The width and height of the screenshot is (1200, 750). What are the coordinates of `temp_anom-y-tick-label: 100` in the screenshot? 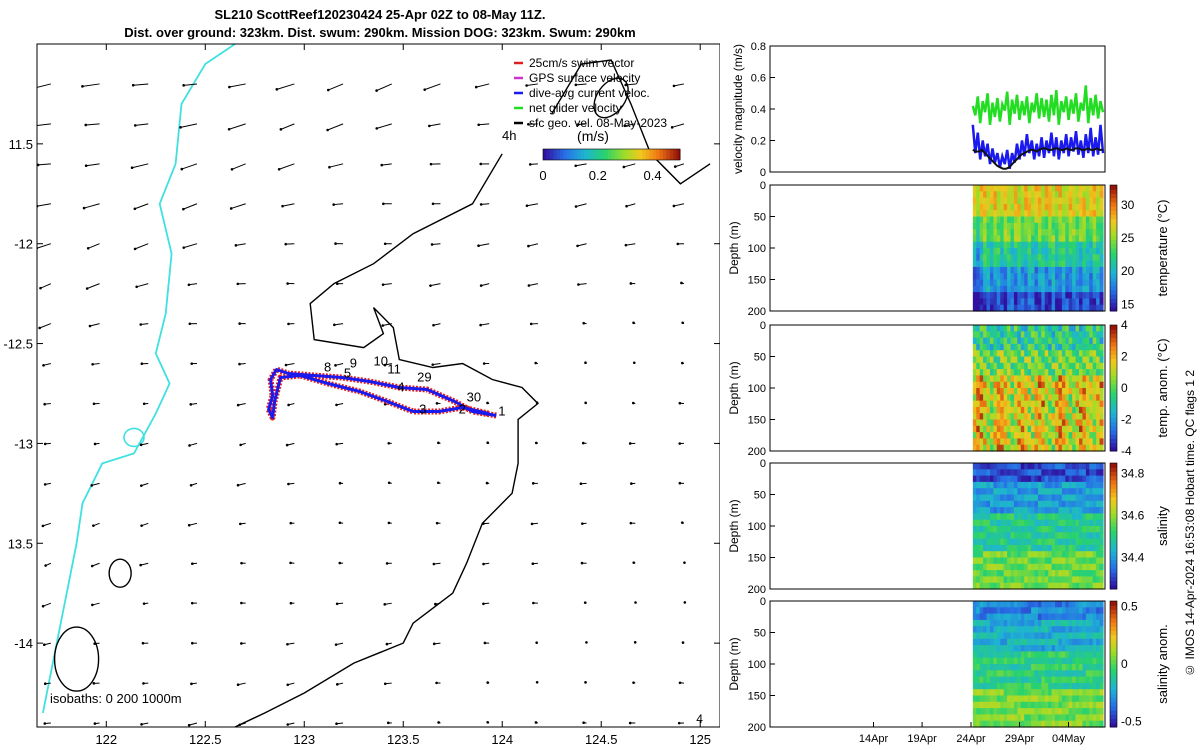 It's located at (757, 389).